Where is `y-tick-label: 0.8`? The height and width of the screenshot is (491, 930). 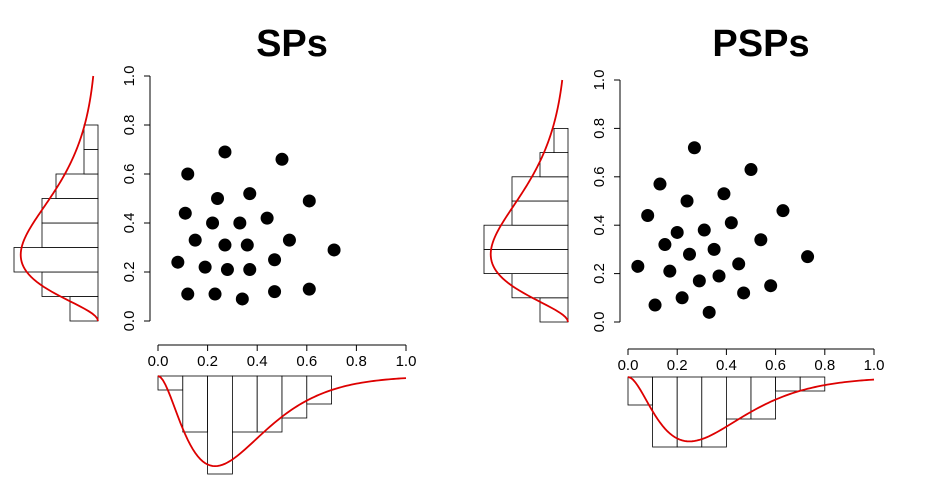 y-tick-label: 0.8 is located at coordinates (599, 128).